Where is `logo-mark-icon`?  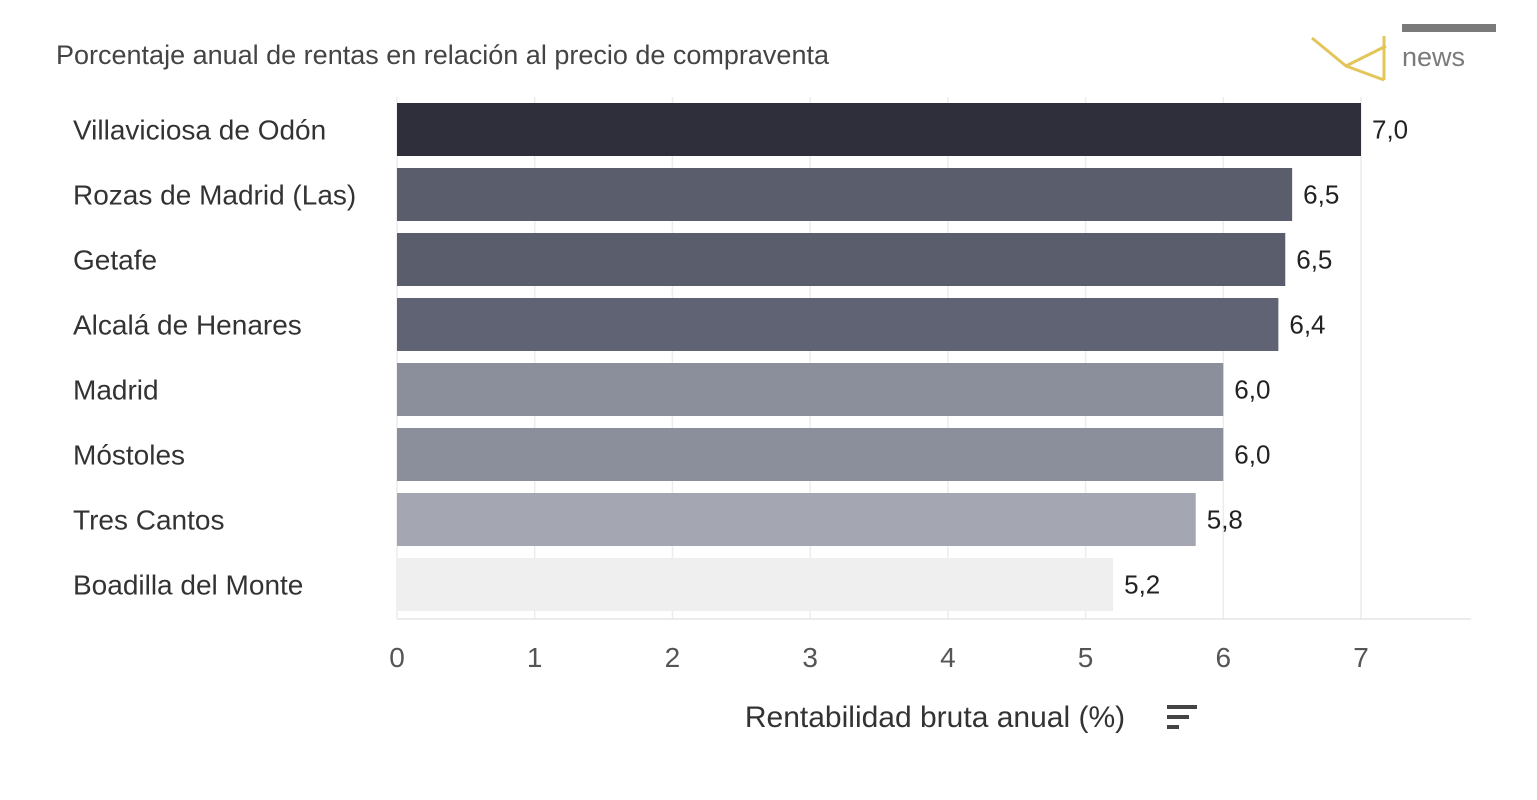 logo-mark-icon is located at coordinates (1403, 53).